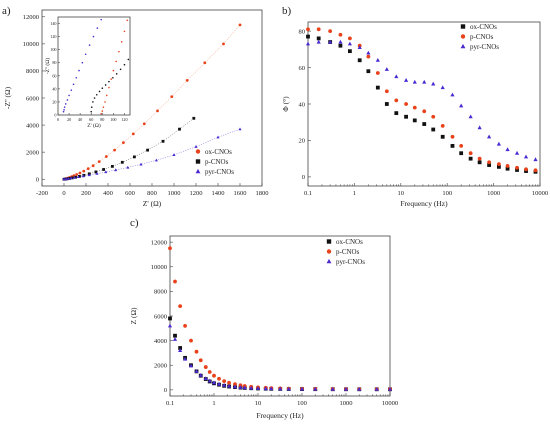  Describe the element at coordinates (152, 193) in the screenshot. I see `panel-a-x-tick-label: 800` at that location.